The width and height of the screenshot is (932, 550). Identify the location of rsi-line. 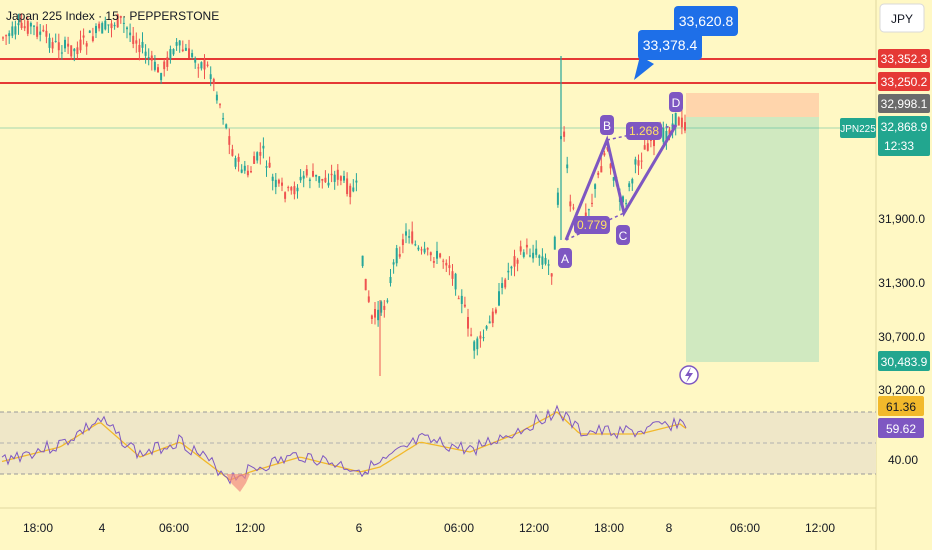
(344, 444).